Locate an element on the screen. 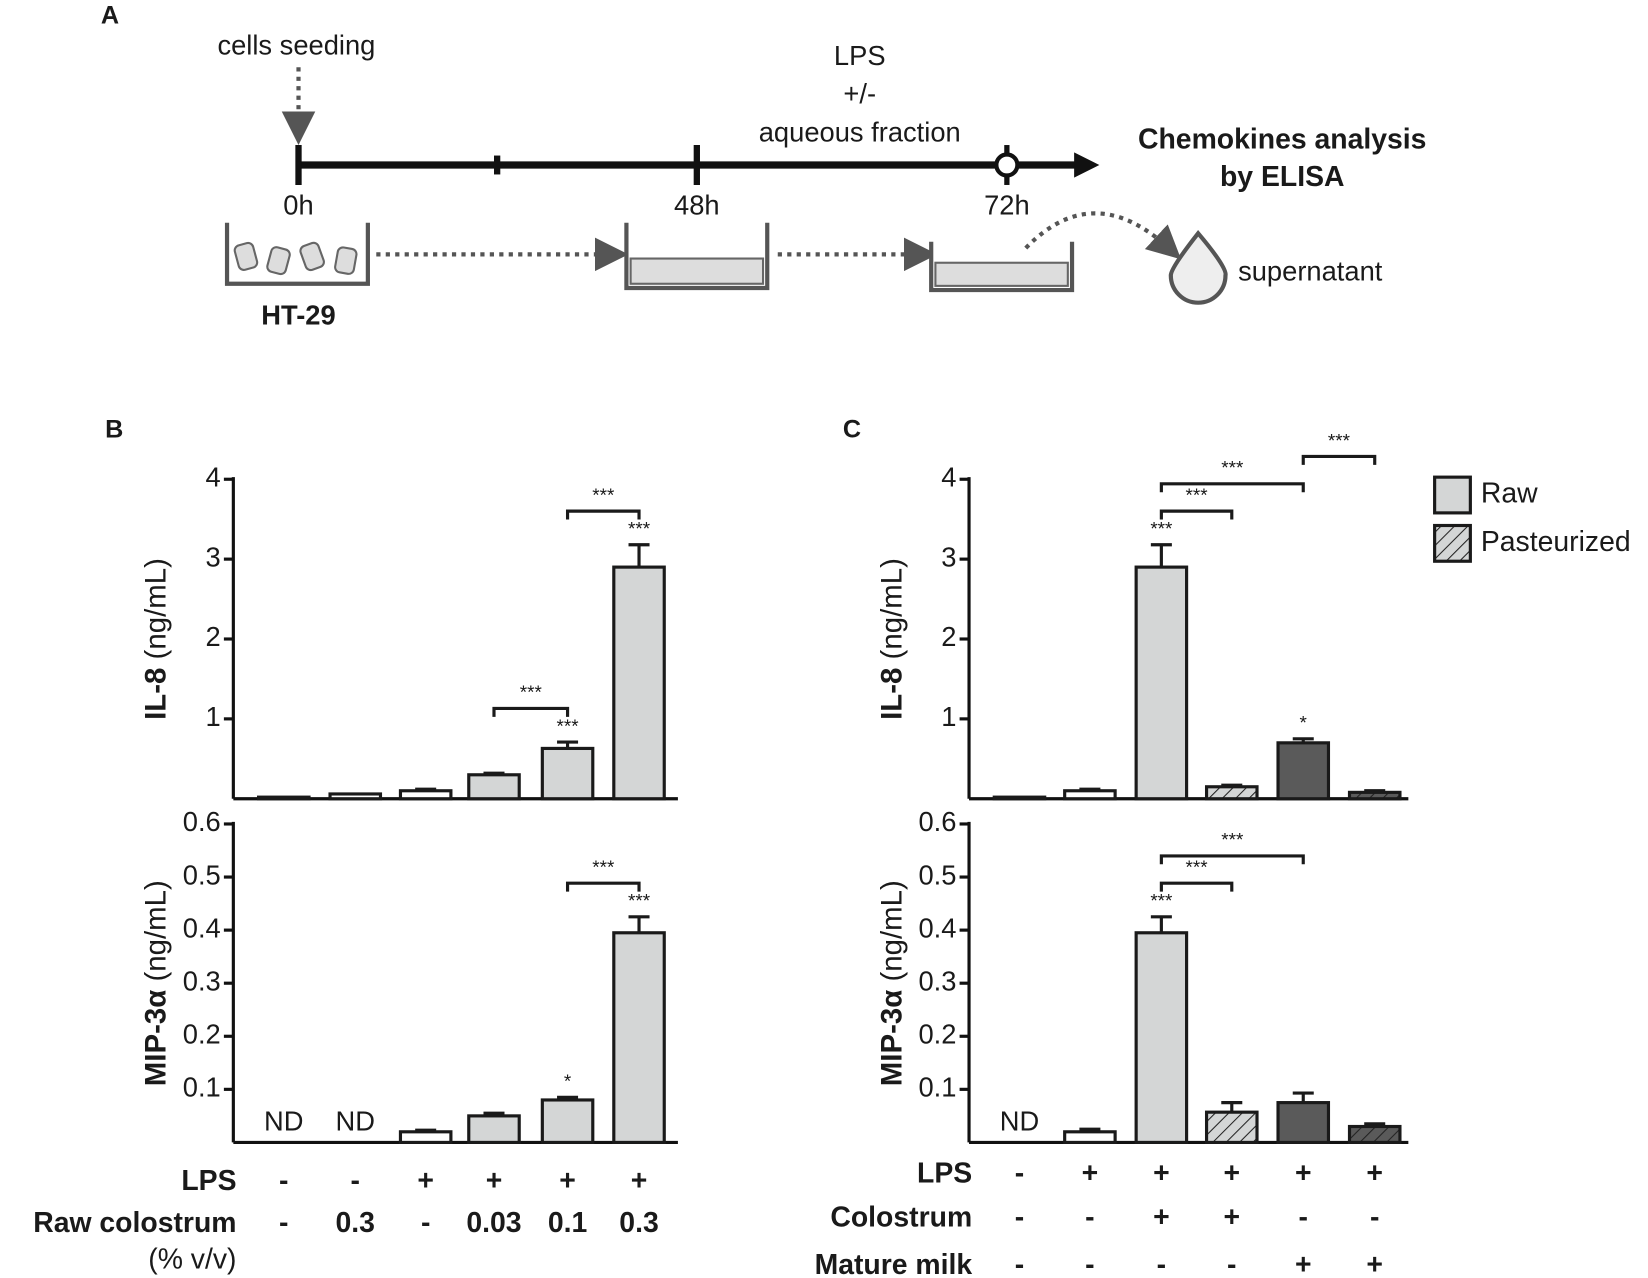 The width and height of the screenshot is (1648, 1278). condition-sublabel: (% v/v) is located at coordinates (192, 1260).